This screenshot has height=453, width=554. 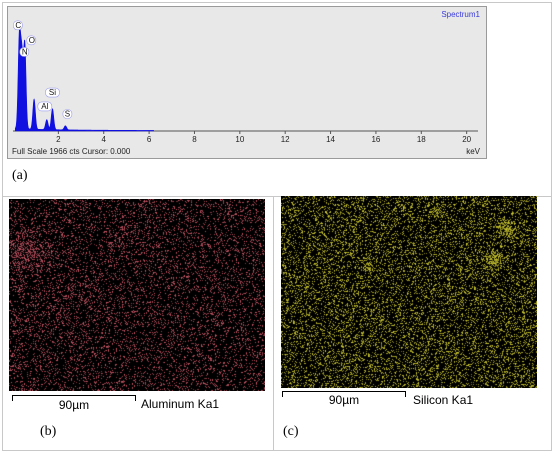 I want to click on peak-label: N, so click(x=25, y=51).